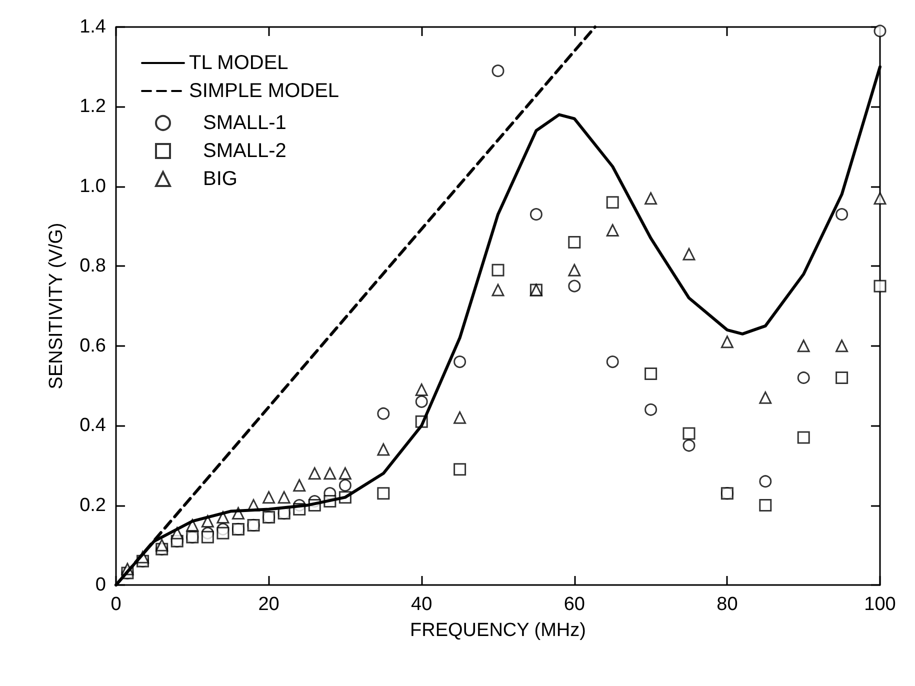 This screenshot has width=915, height=686. I want to click on x-tick-label: 0, so click(116, 604).